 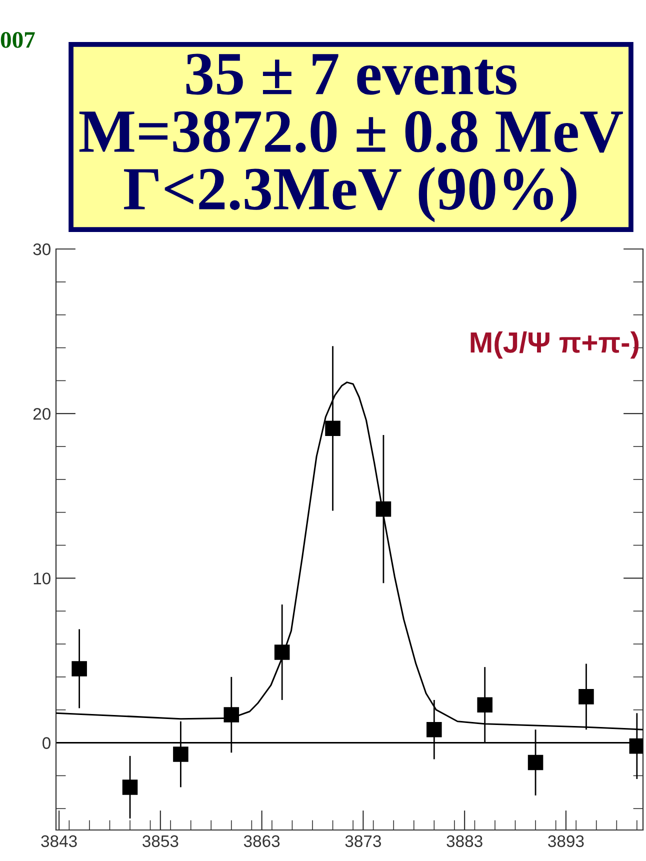 What do you see at coordinates (59, 841) in the screenshot?
I see `x-tick-label: 3843` at bounding box center [59, 841].